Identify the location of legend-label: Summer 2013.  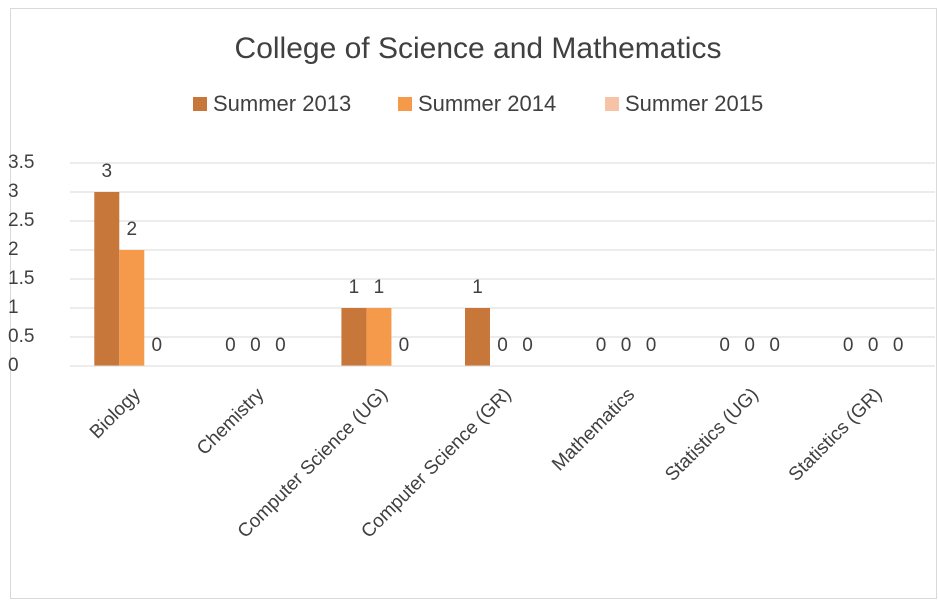
(282, 103).